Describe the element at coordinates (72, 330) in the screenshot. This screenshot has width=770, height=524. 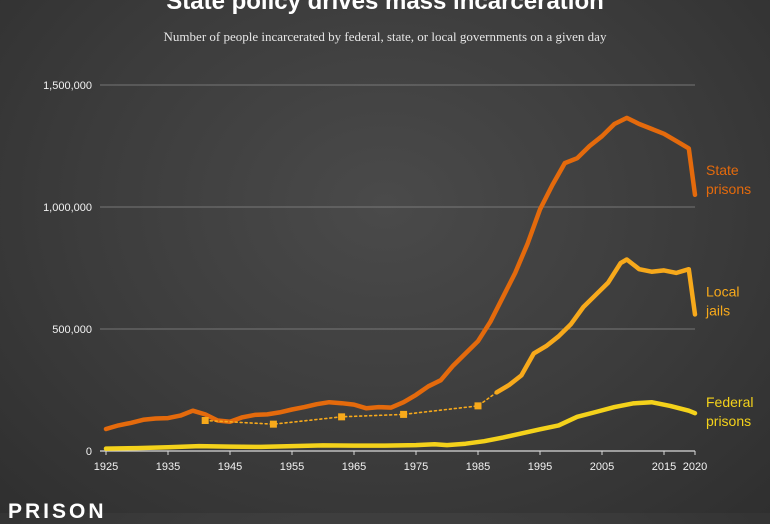
I see `y-tick-label: 500,000` at that location.